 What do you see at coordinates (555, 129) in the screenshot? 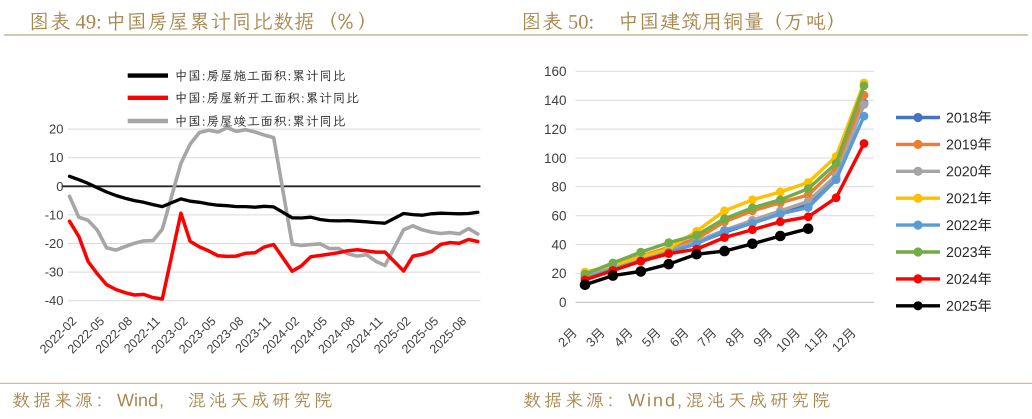
I see `svg-text: 120` at bounding box center [555, 129].